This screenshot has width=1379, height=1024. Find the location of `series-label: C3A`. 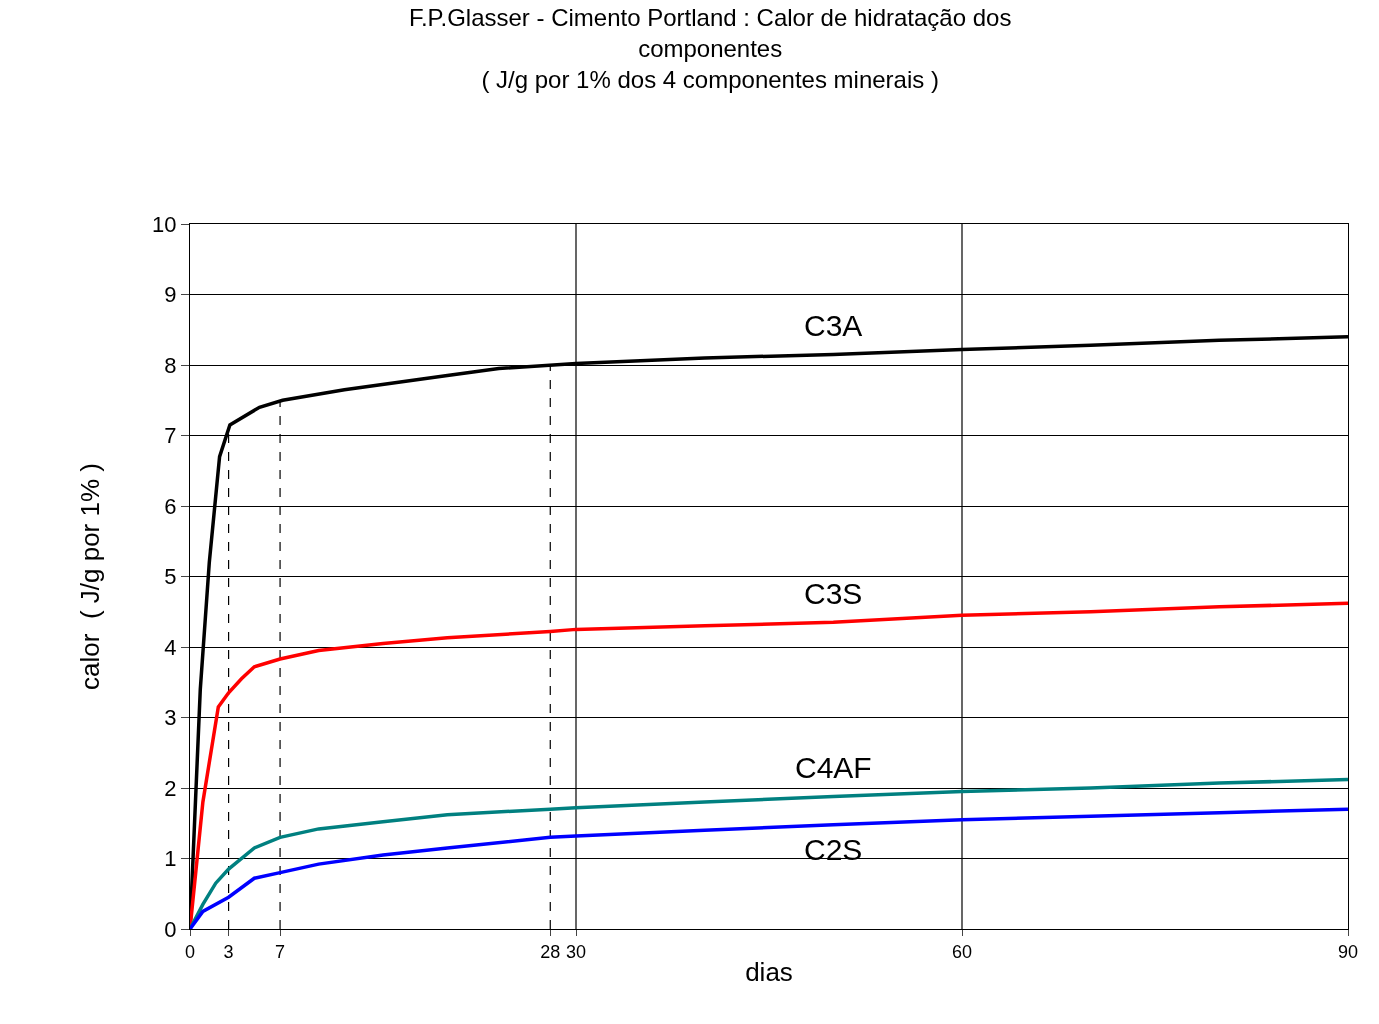

series-label: C3A is located at coordinates (833, 325).